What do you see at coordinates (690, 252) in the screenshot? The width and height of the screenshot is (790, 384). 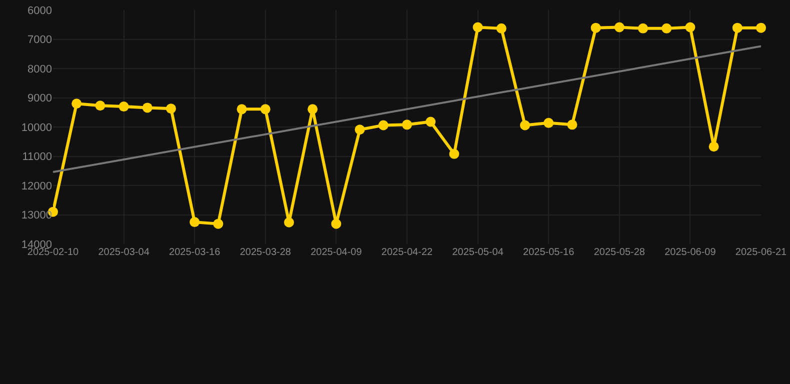 I see `x-tick-label: 2025-06-09` at bounding box center [690, 252].